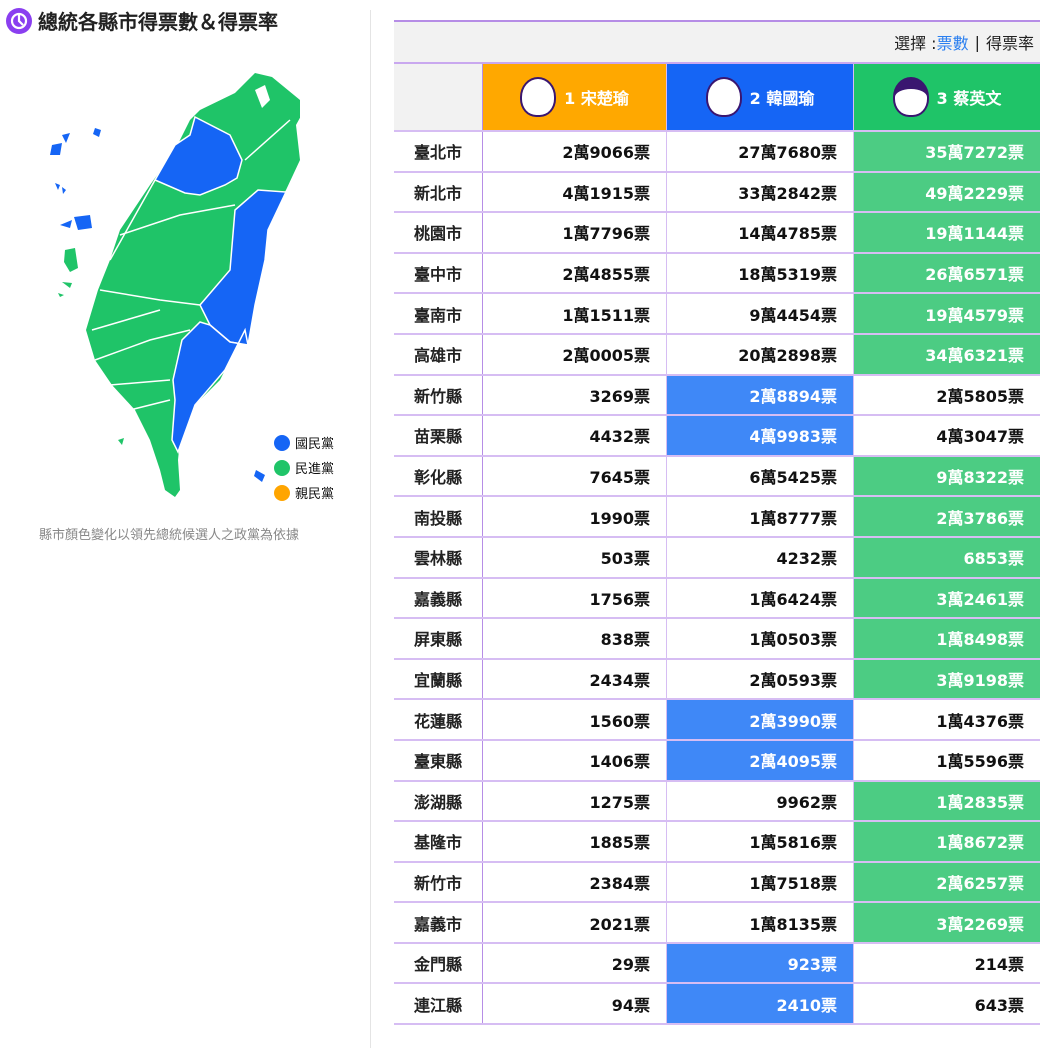  Describe the element at coordinates (210, 387) in the screenshot. I see `map-region-taitung` at that location.